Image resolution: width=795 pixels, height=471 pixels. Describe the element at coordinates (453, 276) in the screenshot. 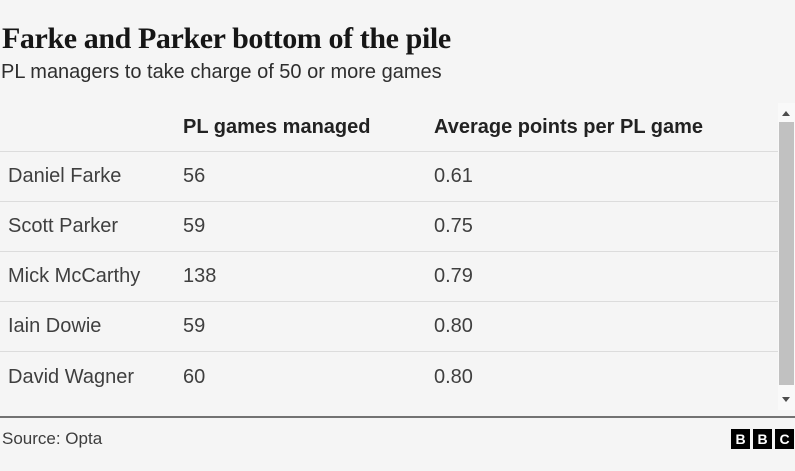

I see `avg-points-cell: 0.79` at that location.